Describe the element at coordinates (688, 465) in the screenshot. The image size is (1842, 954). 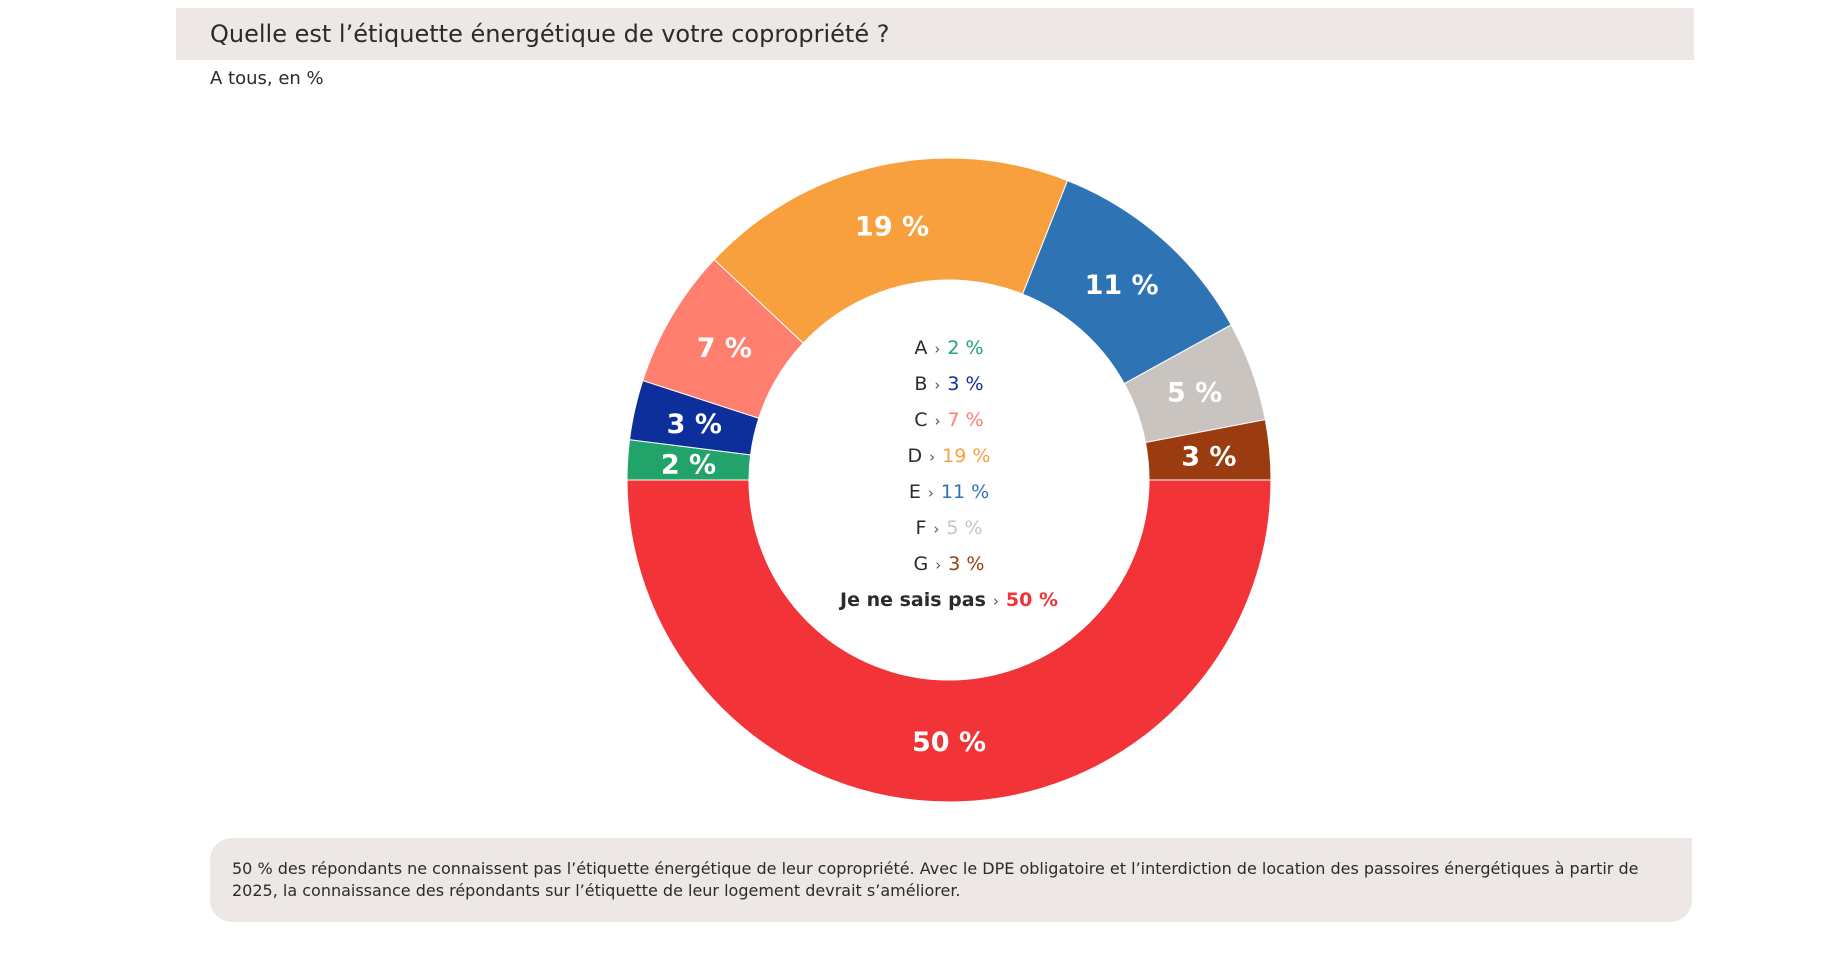
I see `slice-label-a: 2 %` at that location.